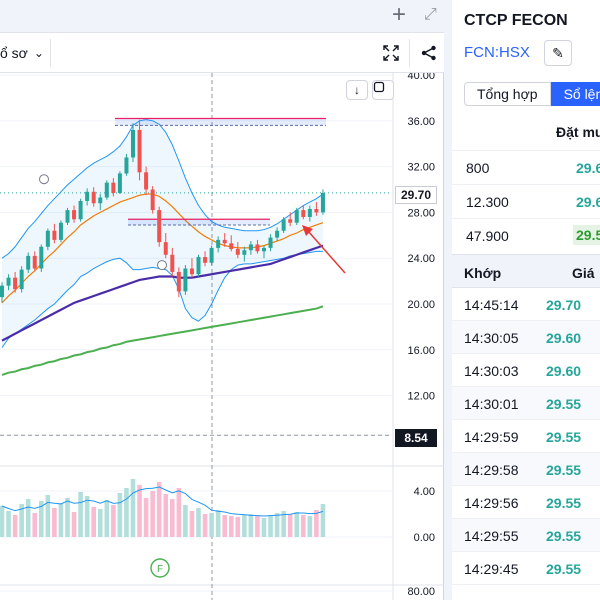 The width and height of the screenshot is (600, 600). I want to click on layout-selector-label: ổ sơ, so click(14, 53).